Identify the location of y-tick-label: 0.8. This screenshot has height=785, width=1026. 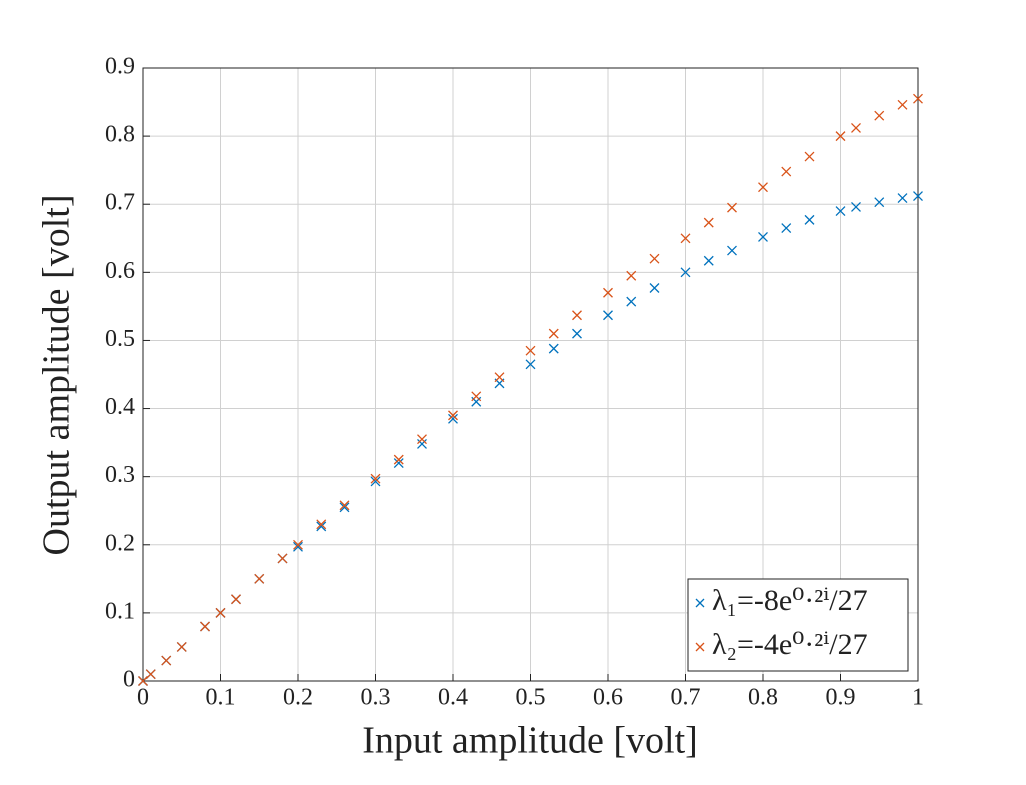
(120, 135).